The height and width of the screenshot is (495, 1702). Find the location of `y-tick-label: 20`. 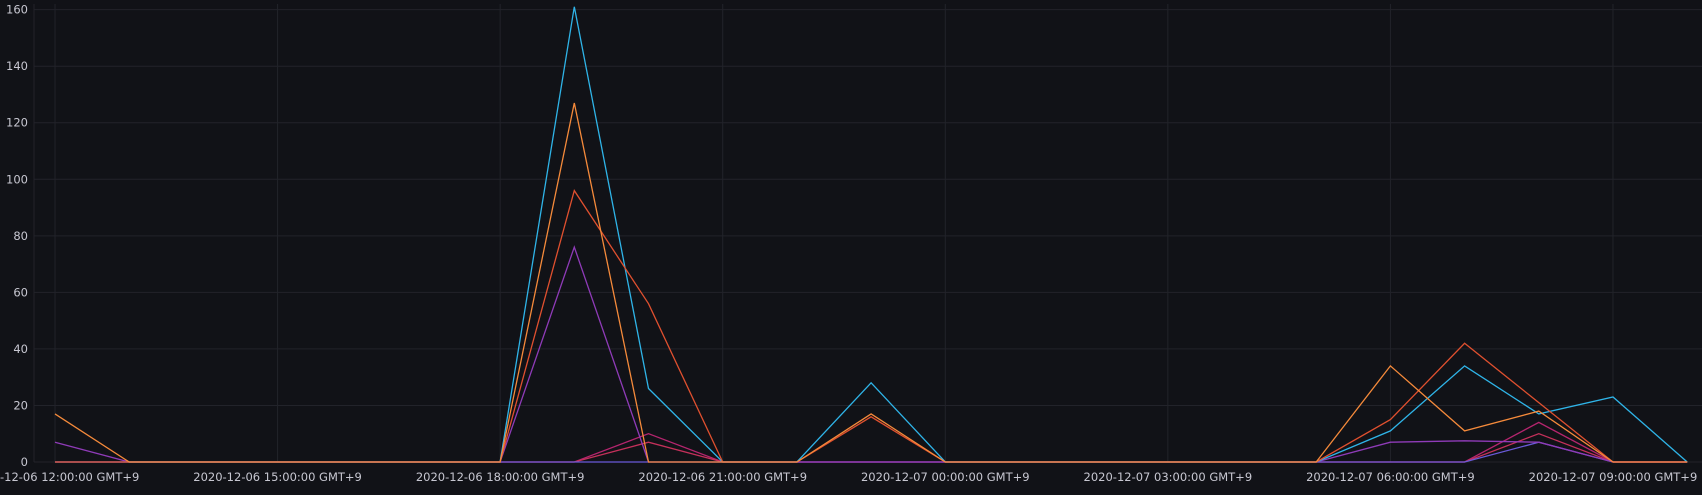

y-tick-label: 20 is located at coordinates (20, 405).